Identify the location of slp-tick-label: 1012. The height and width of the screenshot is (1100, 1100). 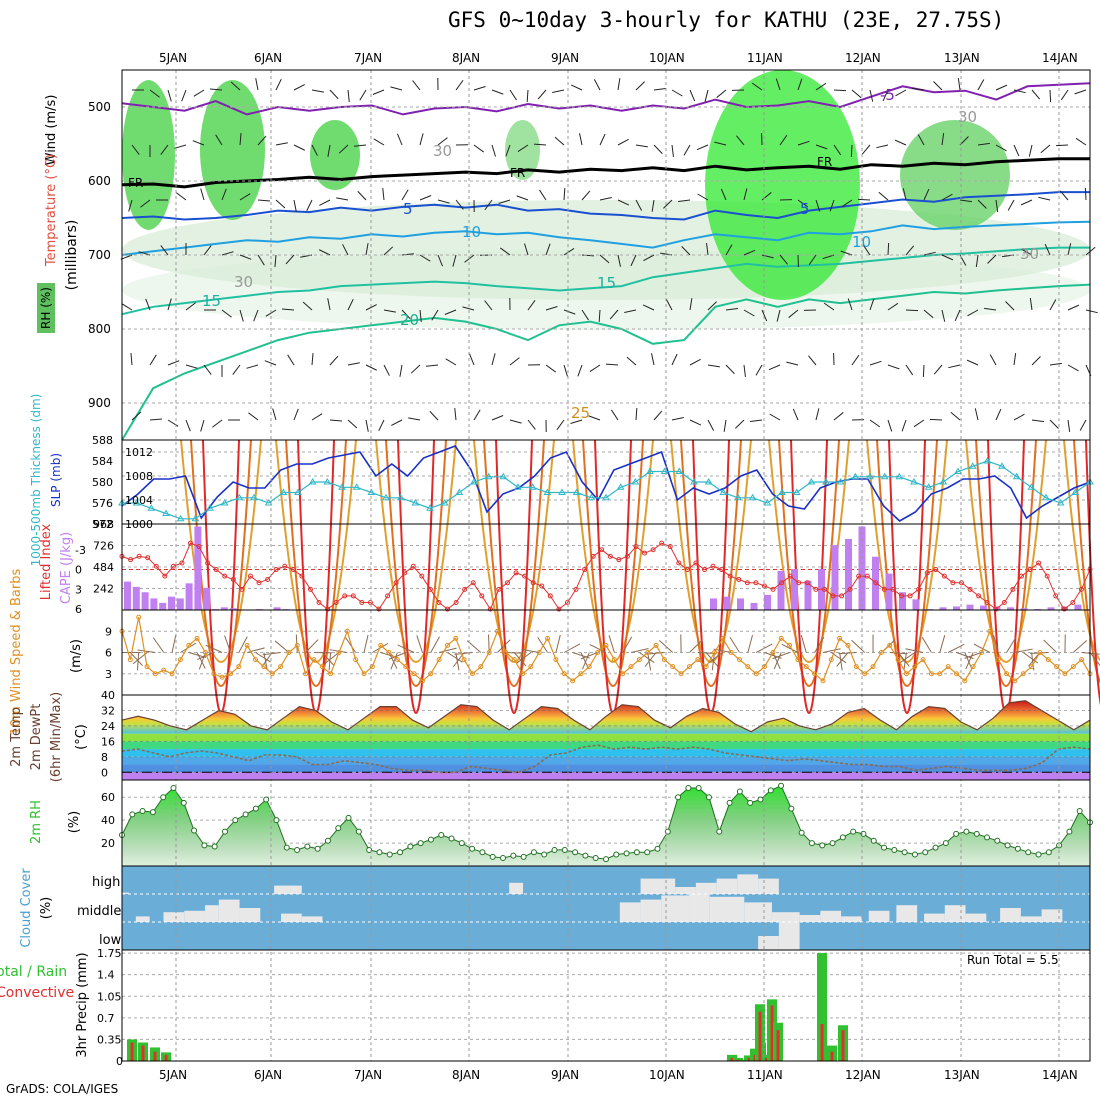
(139, 452).